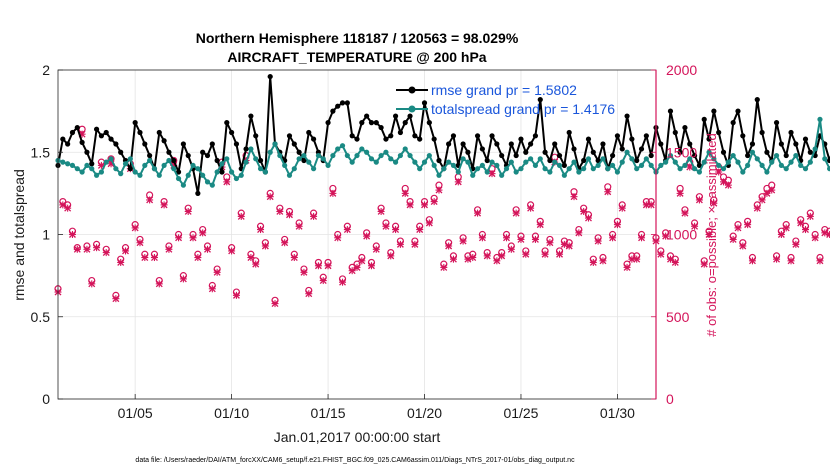 The width and height of the screenshot is (830, 470). Describe the element at coordinates (670, 399) in the screenshot. I see `y-tick-label-right: 0` at that location.